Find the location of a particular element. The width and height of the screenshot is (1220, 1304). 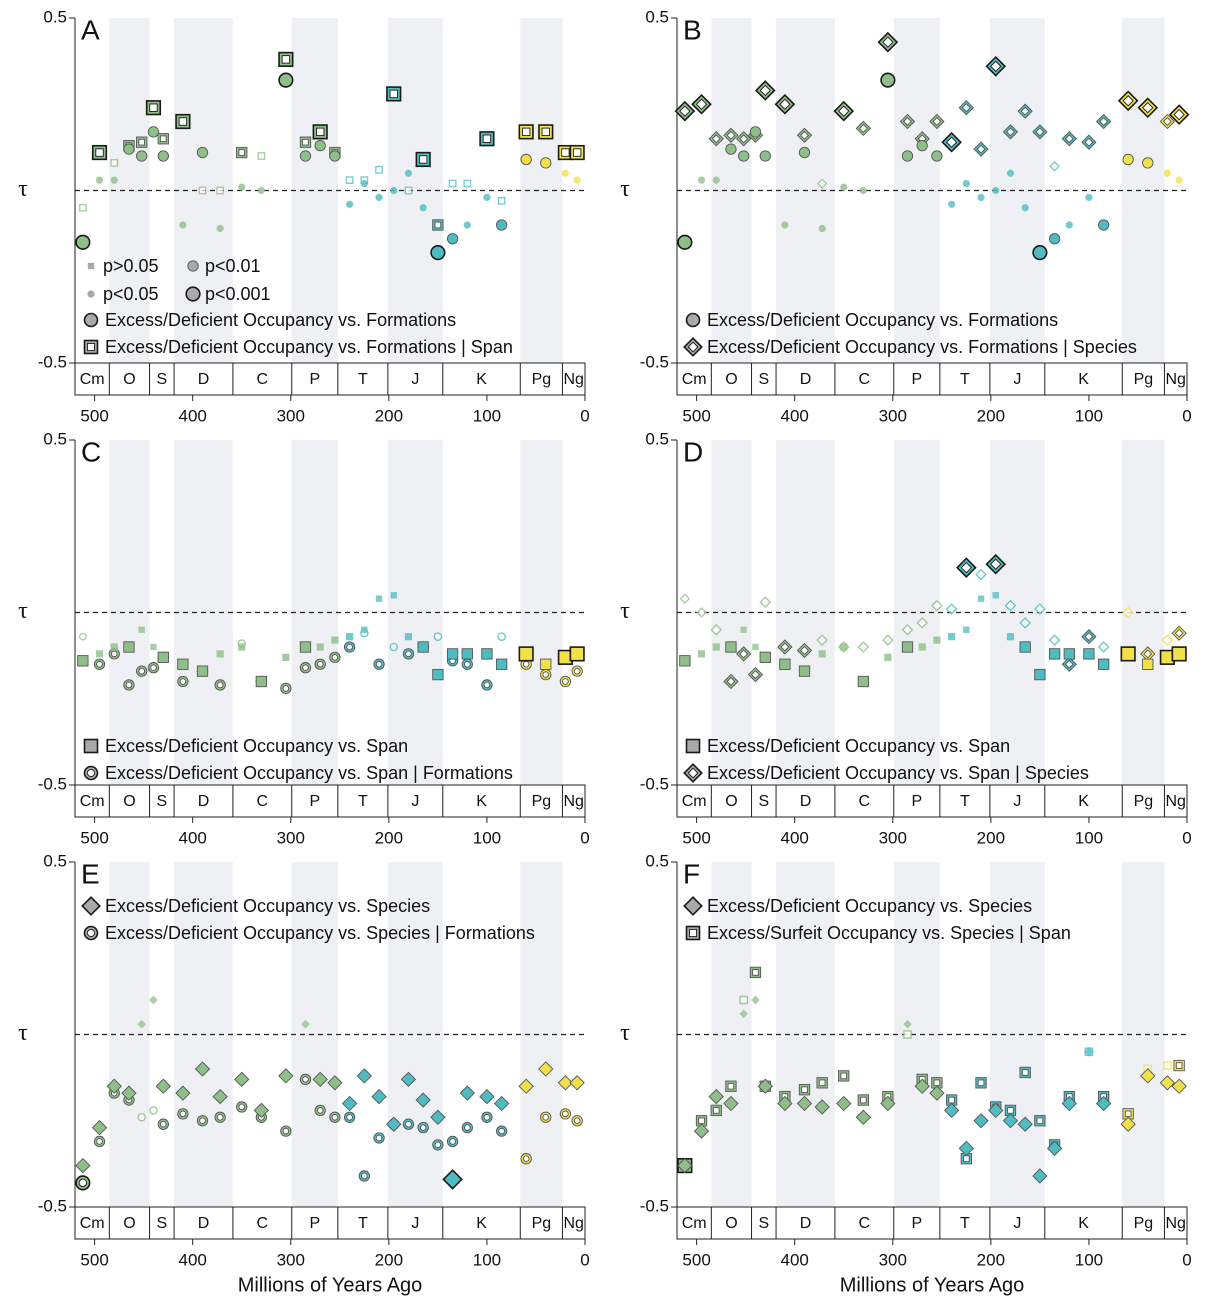

period-label: O is located at coordinates (129, 379).